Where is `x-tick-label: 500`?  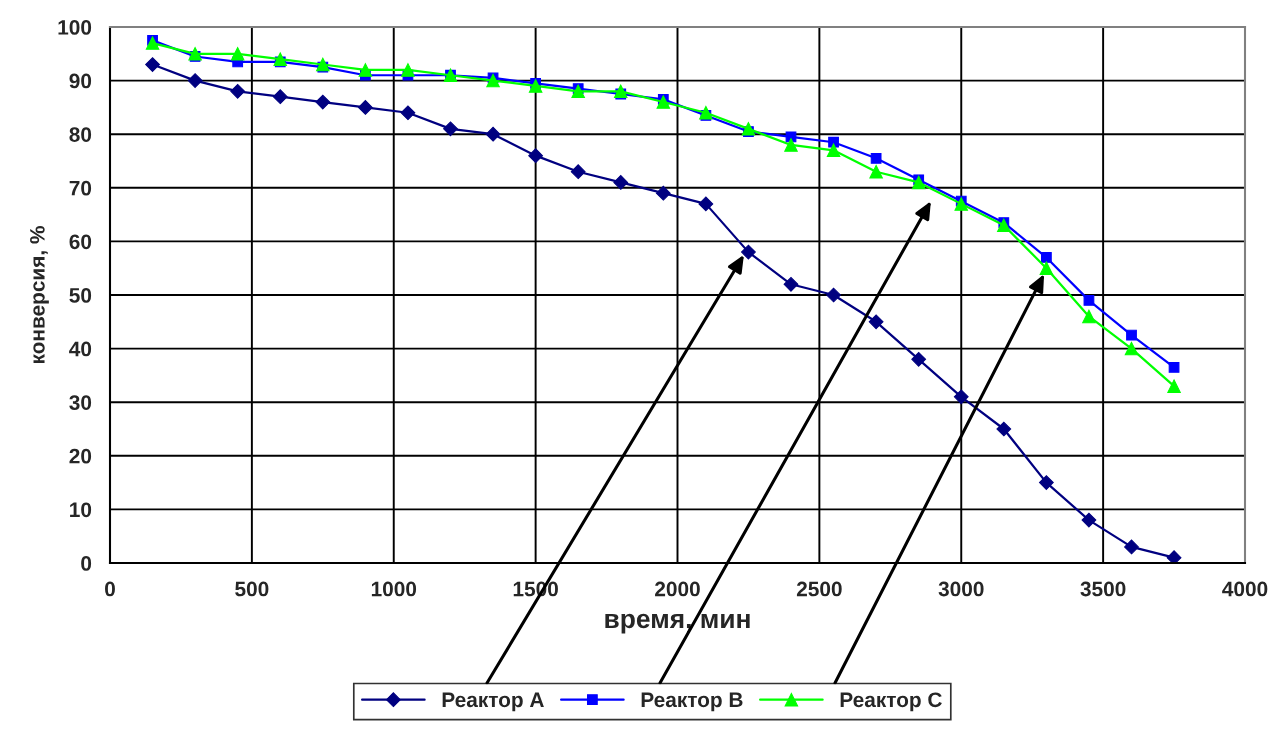
x-tick-label: 500 is located at coordinates (252, 589).